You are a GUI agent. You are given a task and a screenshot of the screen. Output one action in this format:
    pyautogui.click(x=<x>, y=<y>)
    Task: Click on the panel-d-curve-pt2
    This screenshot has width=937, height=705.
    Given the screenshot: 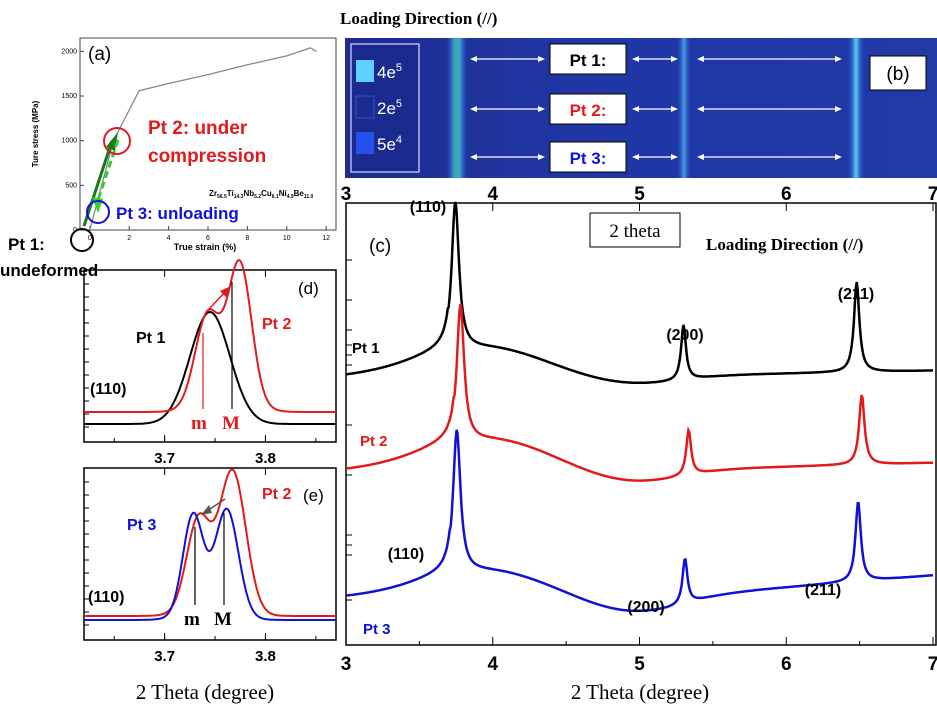 What is the action you would take?
    pyautogui.click(x=210, y=336)
    